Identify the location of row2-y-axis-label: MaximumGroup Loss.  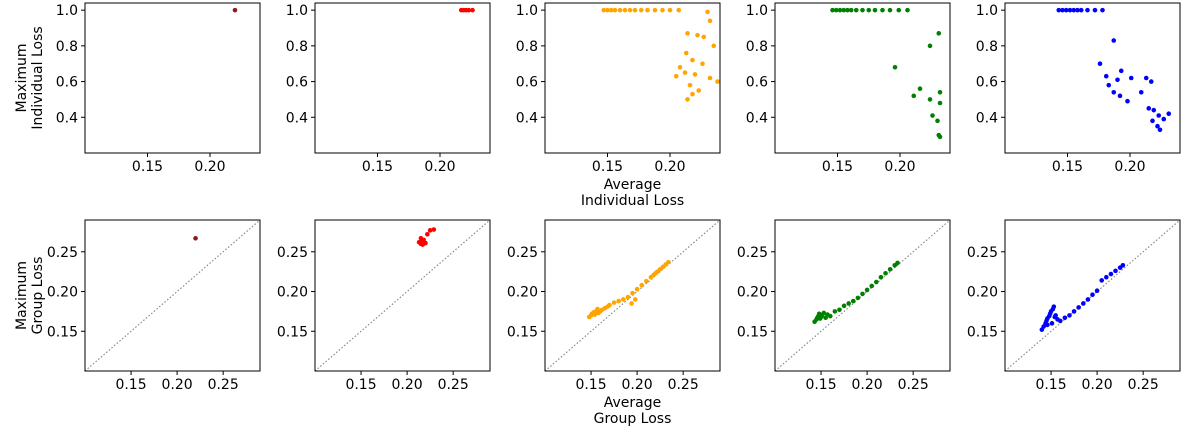
(30, 296).